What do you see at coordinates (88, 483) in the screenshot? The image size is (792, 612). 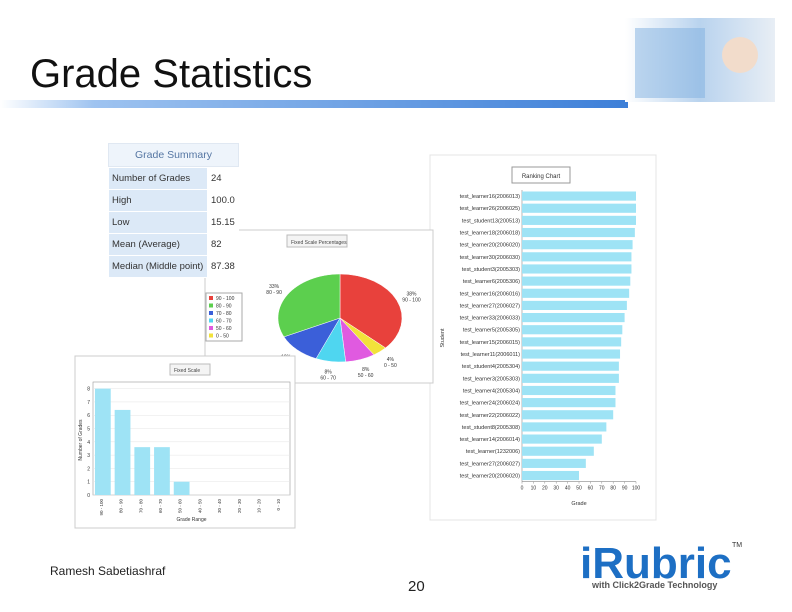 I see `y-tick-label: 1` at bounding box center [88, 483].